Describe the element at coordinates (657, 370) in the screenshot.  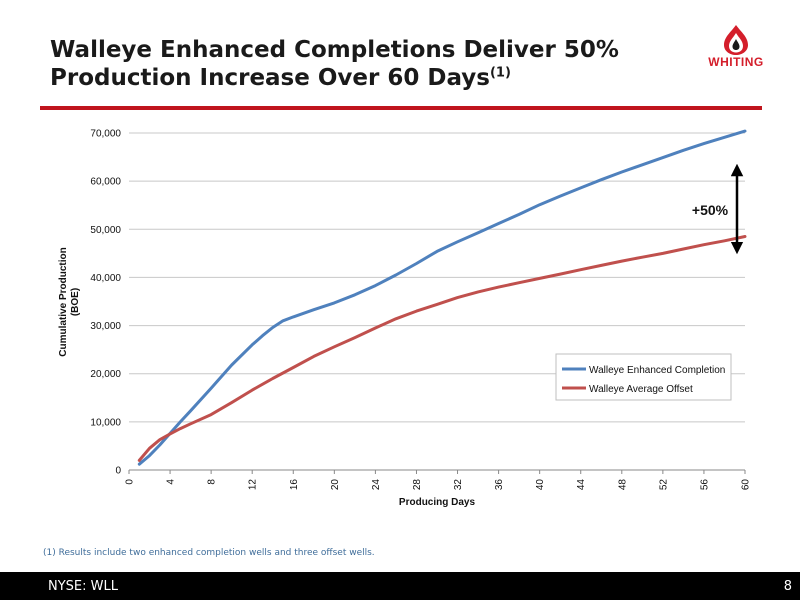
I see `legend-label-enhanced: Walleye Enhanced Completion` at that location.